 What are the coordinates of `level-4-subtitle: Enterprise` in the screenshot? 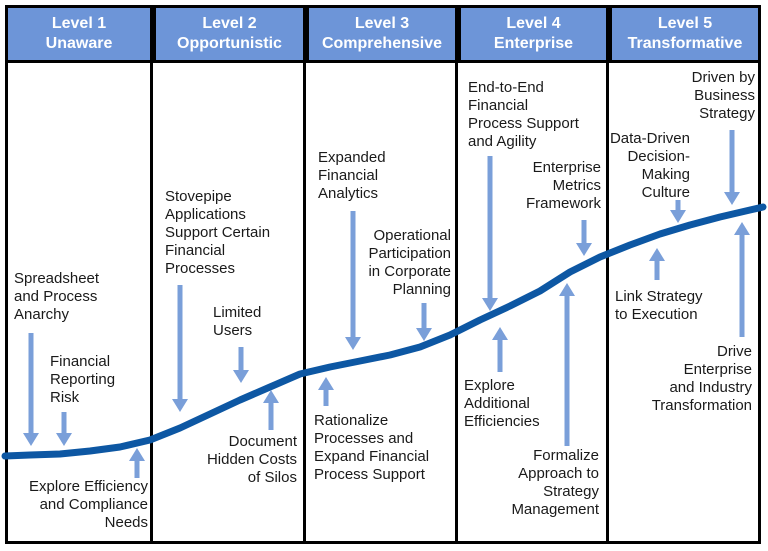 It's located at (533, 43).